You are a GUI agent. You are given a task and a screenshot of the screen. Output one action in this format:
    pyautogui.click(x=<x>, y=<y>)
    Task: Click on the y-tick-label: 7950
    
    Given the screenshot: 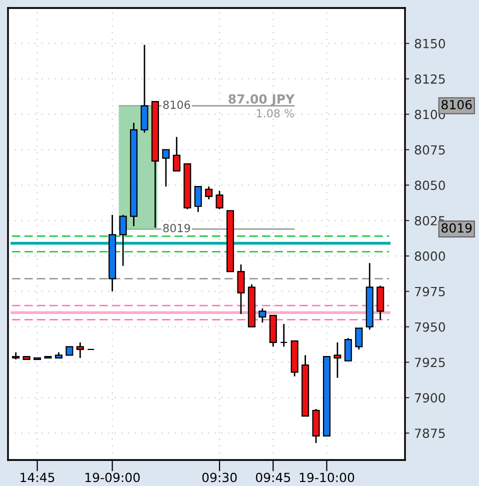 What is the action you would take?
    pyautogui.click(x=430, y=327)
    